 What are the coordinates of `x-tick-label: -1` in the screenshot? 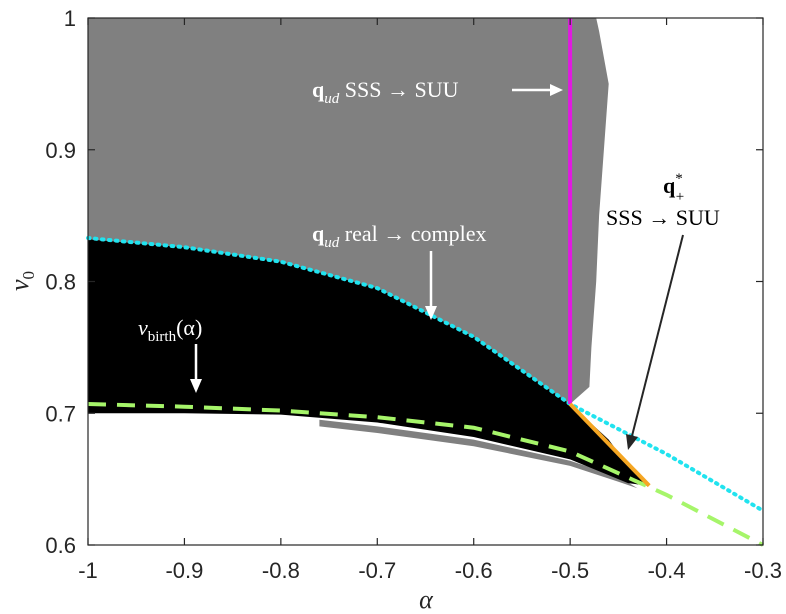 It's located at (88, 570).